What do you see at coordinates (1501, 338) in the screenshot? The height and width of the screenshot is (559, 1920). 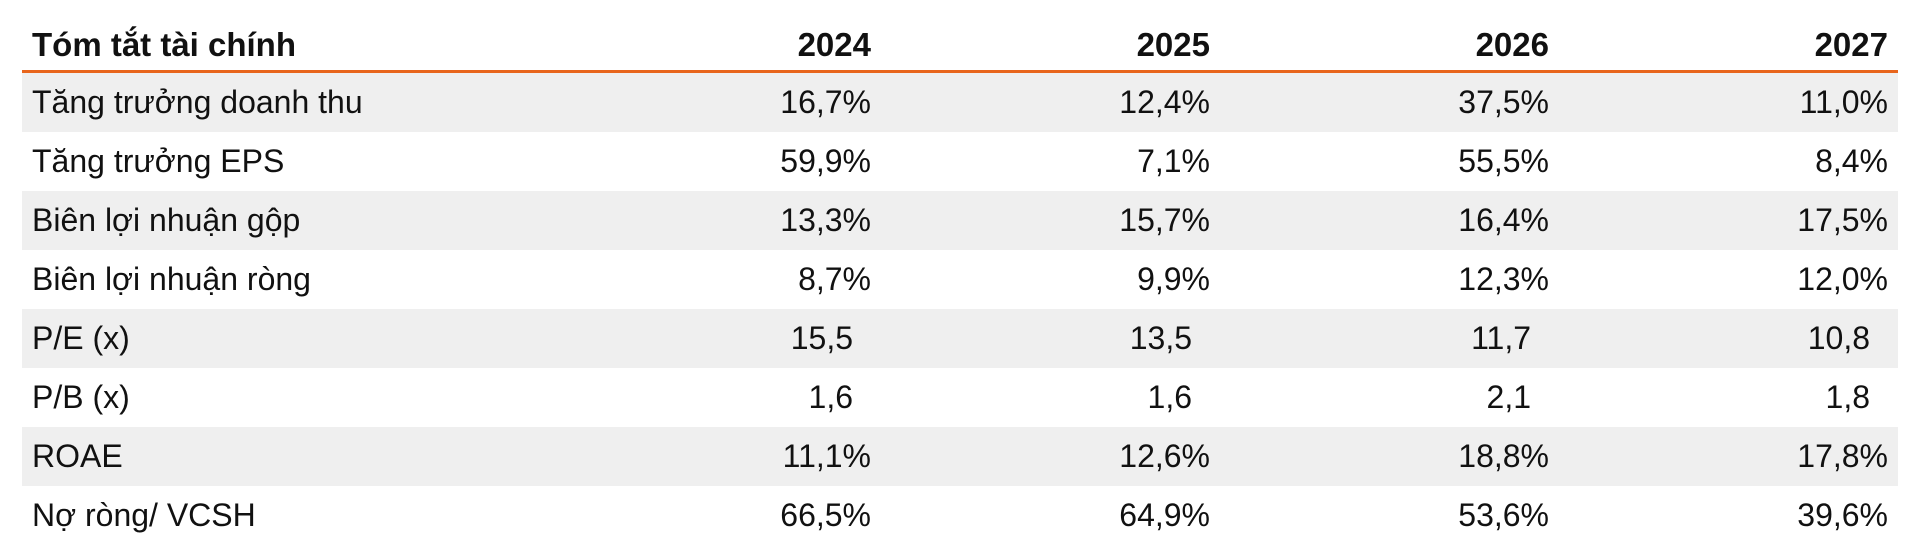 I see `table-cell: 11,7` at bounding box center [1501, 338].